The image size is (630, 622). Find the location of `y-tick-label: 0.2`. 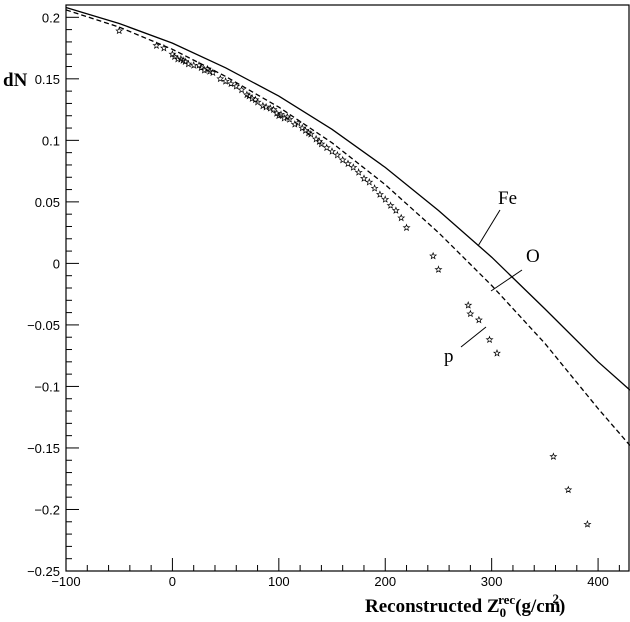

y-tick-label: 0.2 is located at coordinates (51, 17).